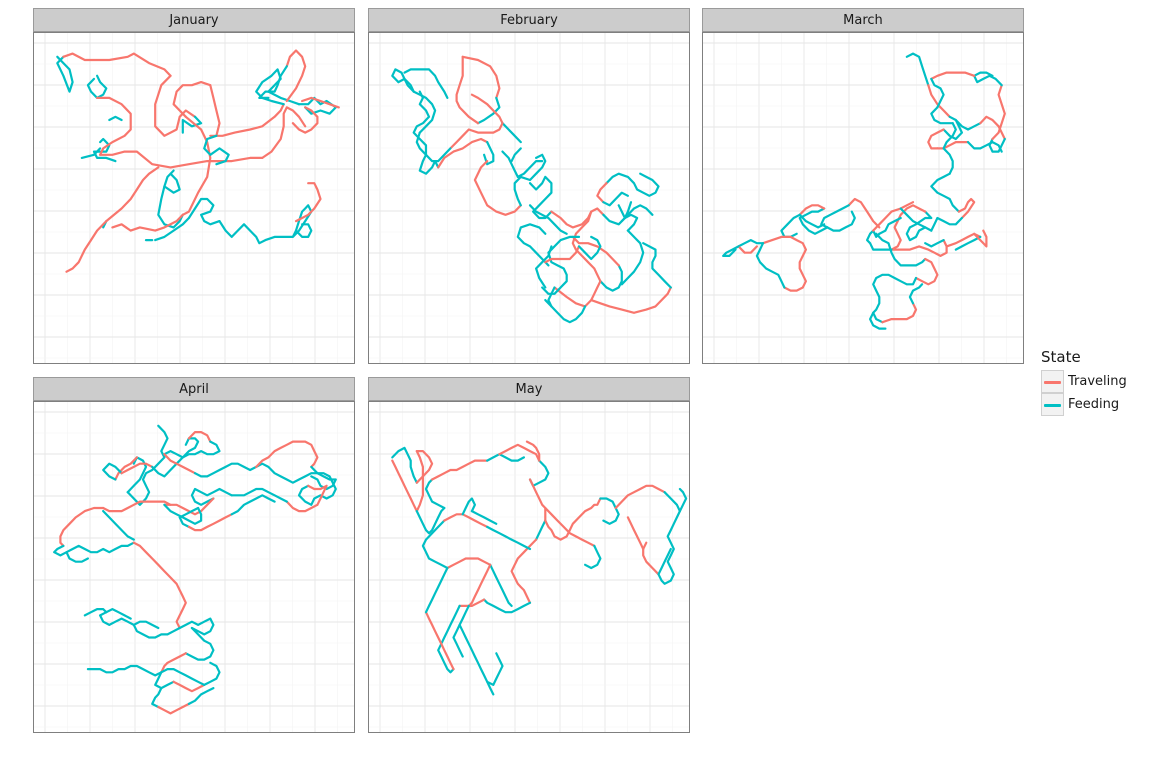 This screenshot has height=768, width=1152. Describe the element at coordinates (529, 389) in the screenshot. I see `facet-strip-may: May` at that location.